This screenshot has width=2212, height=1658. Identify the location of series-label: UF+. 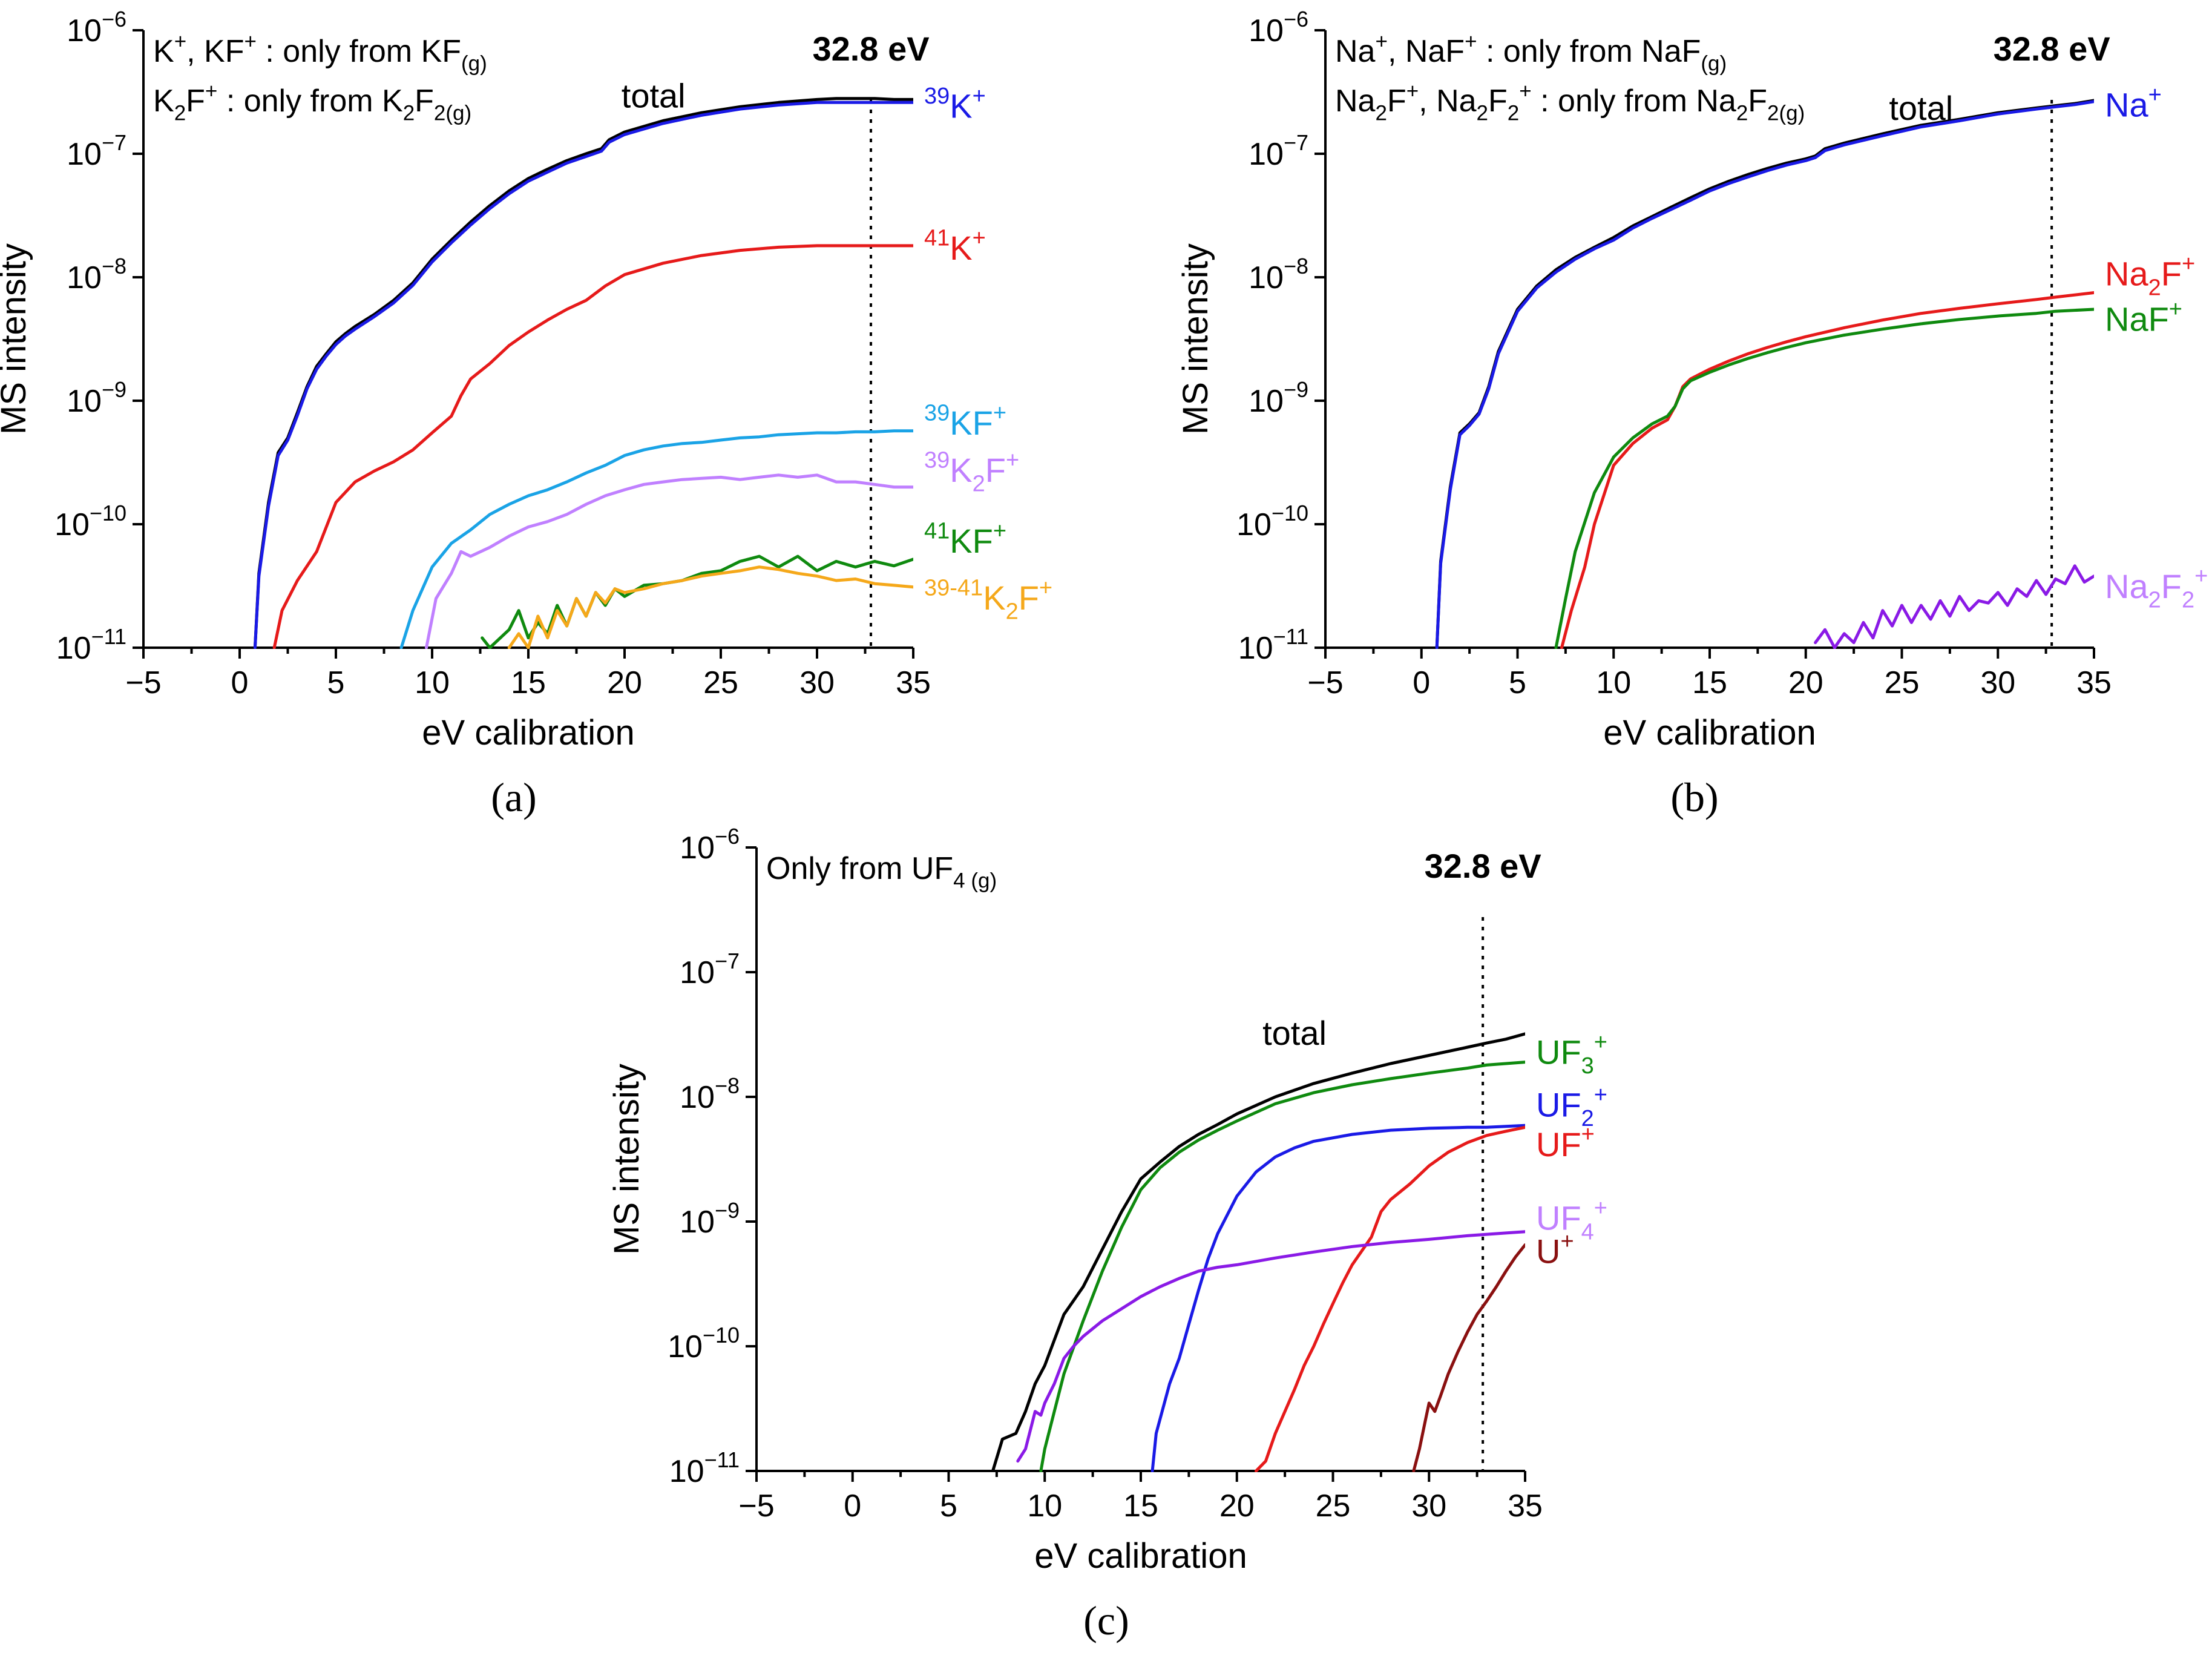
(1565, 1142).